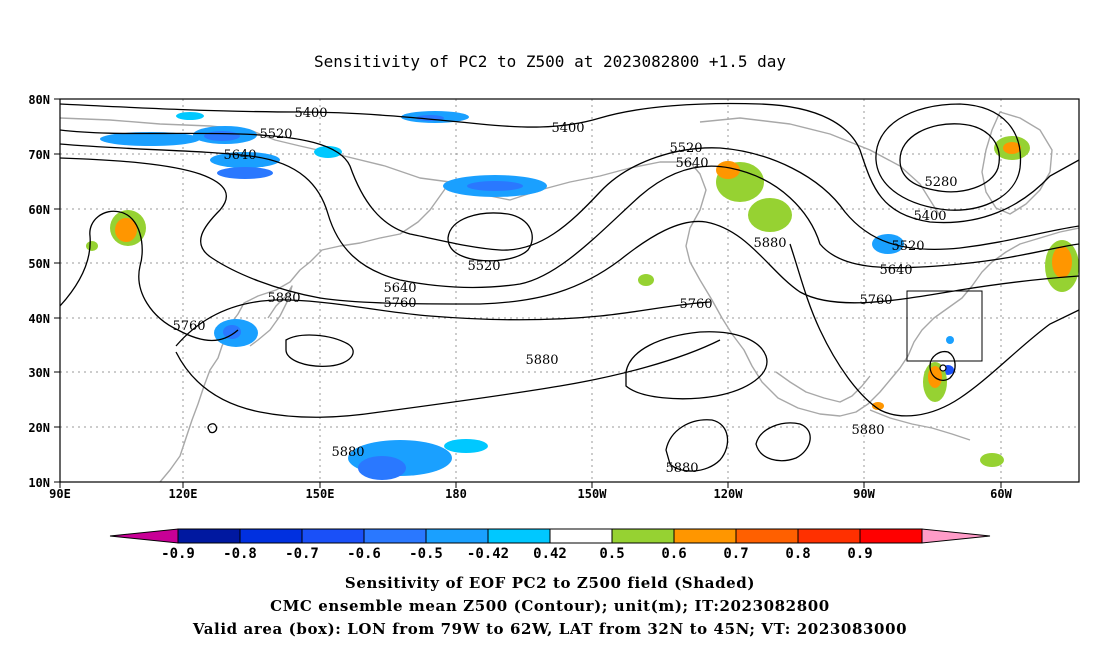  I want to click on contour-5400-low, so click(948, 157).